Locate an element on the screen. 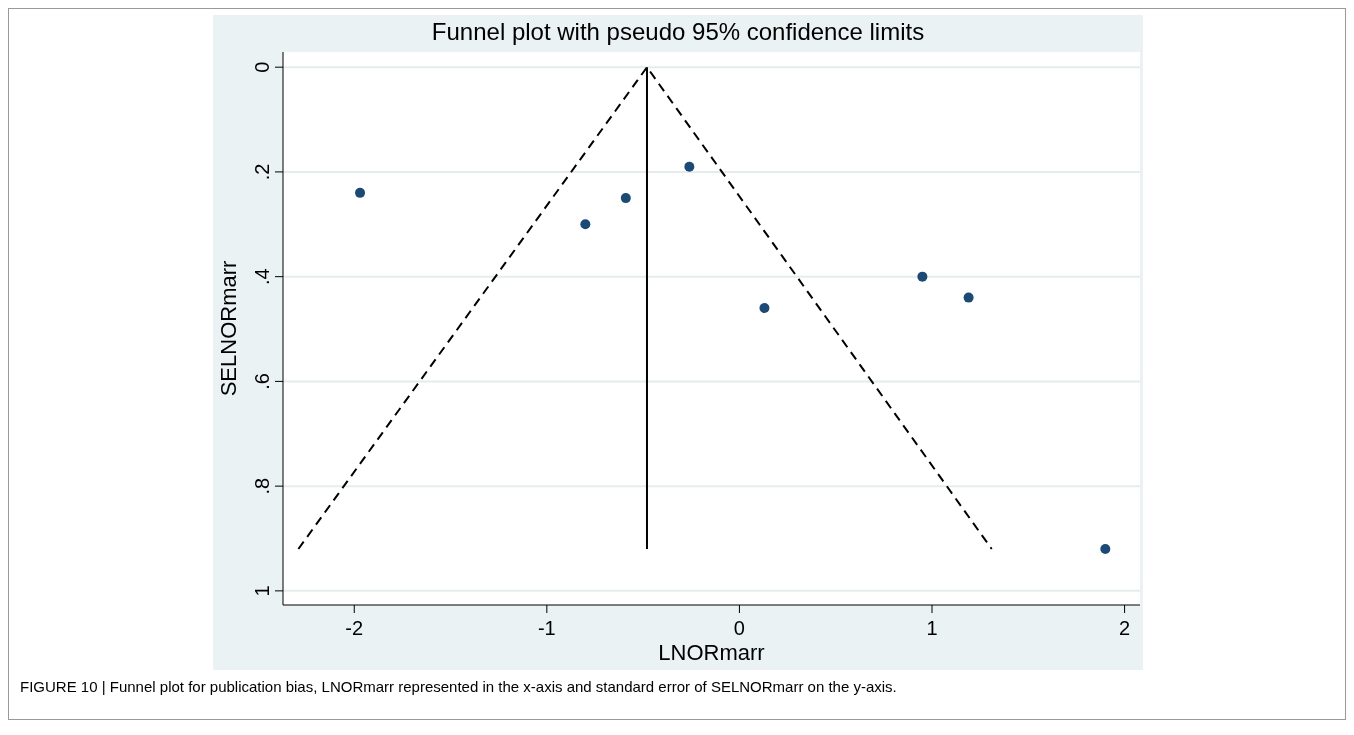 This screenshot has width=1354, height=735. x-tick-label: 2 is located at coordinates (1125, 628).